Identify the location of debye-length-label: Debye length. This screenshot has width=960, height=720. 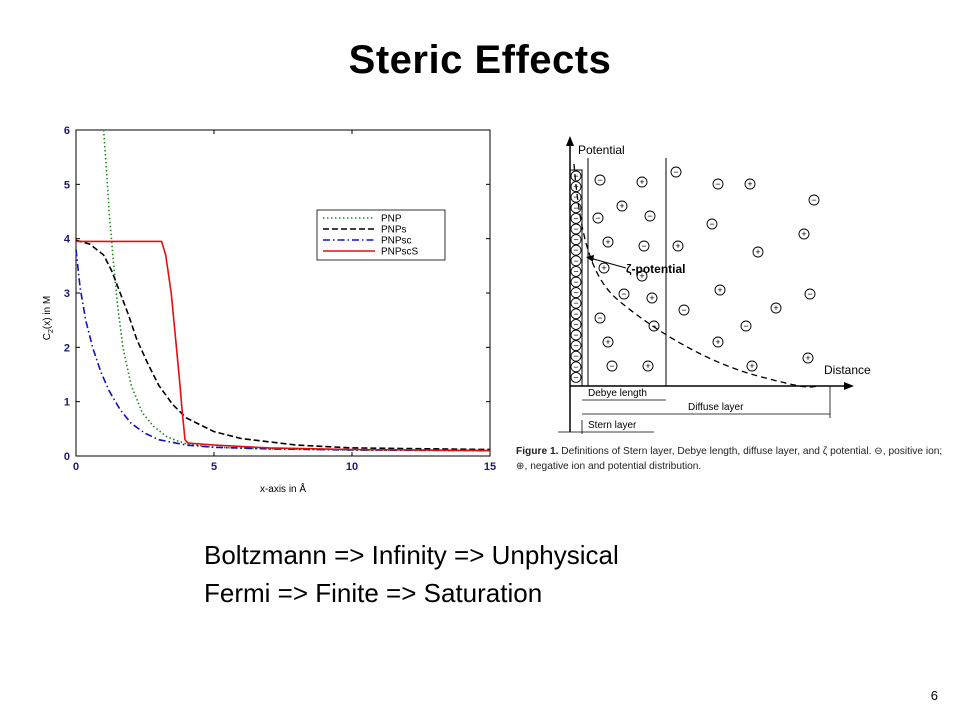
(617, 393).